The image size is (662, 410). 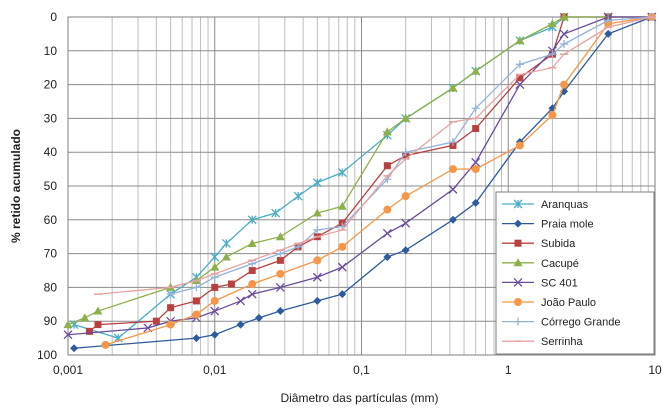 What do you see at coordinates (16, 186) in the screenshot?
I see `y-axis-title: % retido acumulado` at bounding box center [16, 186].